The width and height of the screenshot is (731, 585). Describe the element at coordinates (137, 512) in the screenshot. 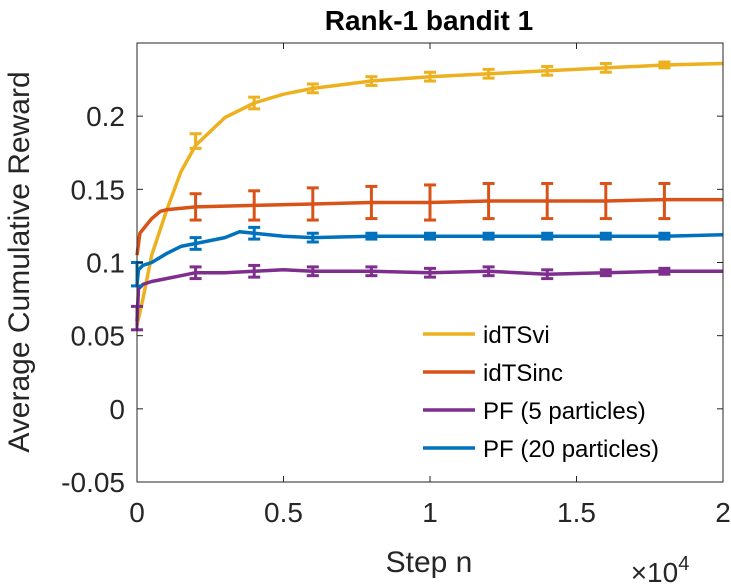

I see `x-tick-label: 0` at that location.